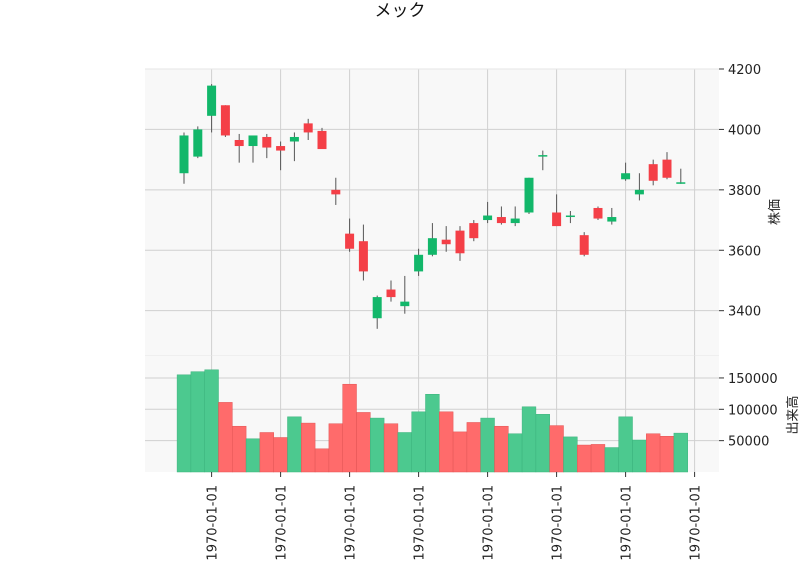  I want to click on volume-bars, so click(432, 421).